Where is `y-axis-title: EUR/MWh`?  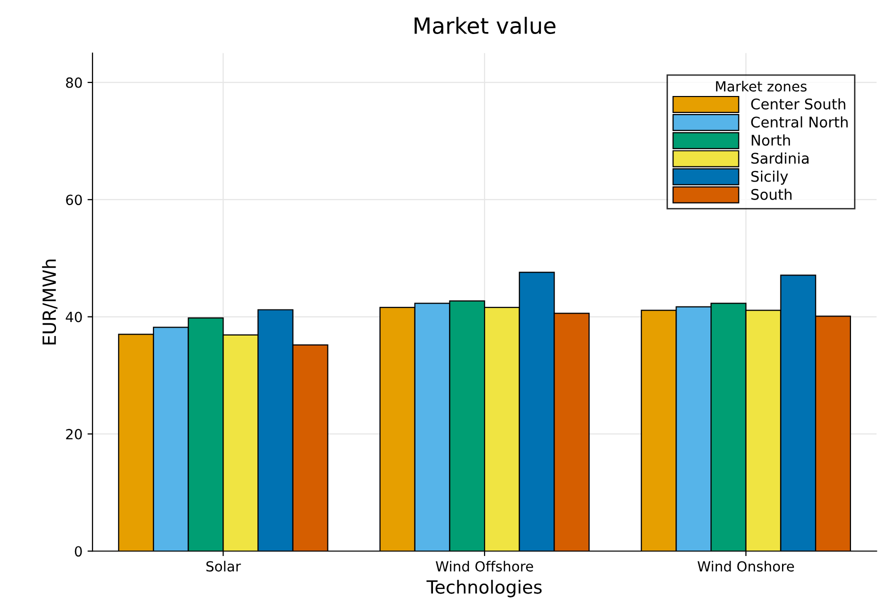
y-axis-title: EUR/MWh is located at coordinates (50, 302).